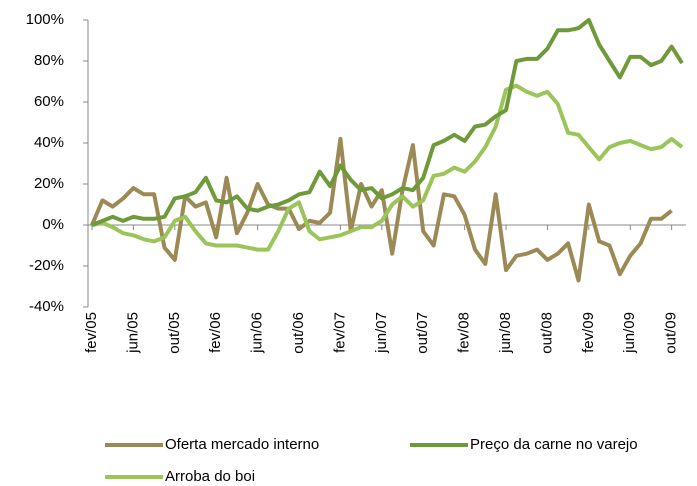 This screenshot has height=486, width=697. I want to click on x-tick-label: fev/07, so click(339, 332).